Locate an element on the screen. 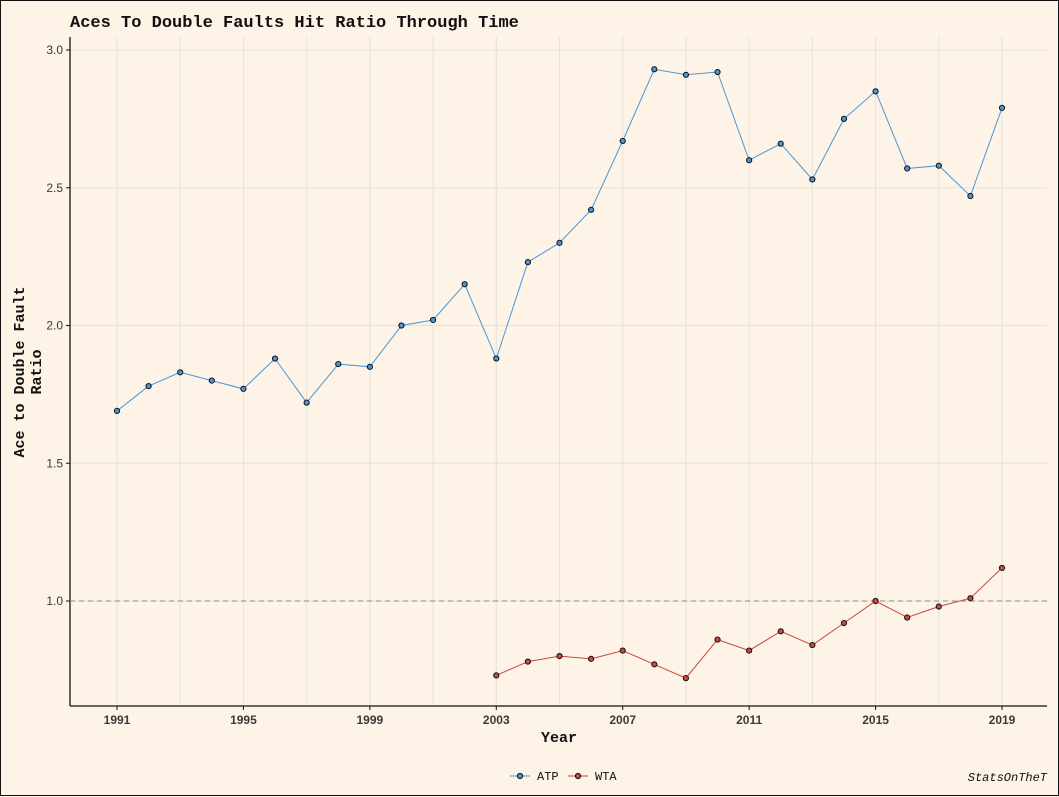 The width and height of the screenshot is (1059, 797). x-tick-label: 1991 is located at coordinates (117, 720).